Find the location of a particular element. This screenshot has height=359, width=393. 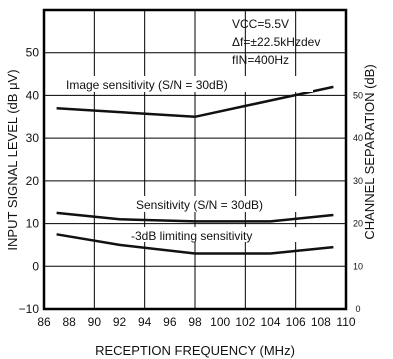

y-right-tick-label: 30 is located at coordinates (358, 181).